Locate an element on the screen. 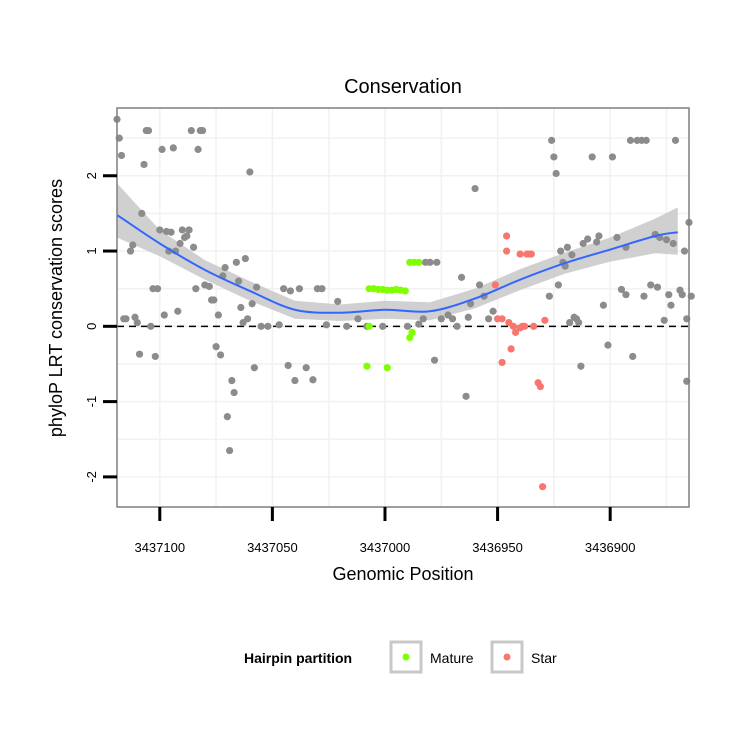  y-tick-label: 2 is located at coordinates (91, 175).